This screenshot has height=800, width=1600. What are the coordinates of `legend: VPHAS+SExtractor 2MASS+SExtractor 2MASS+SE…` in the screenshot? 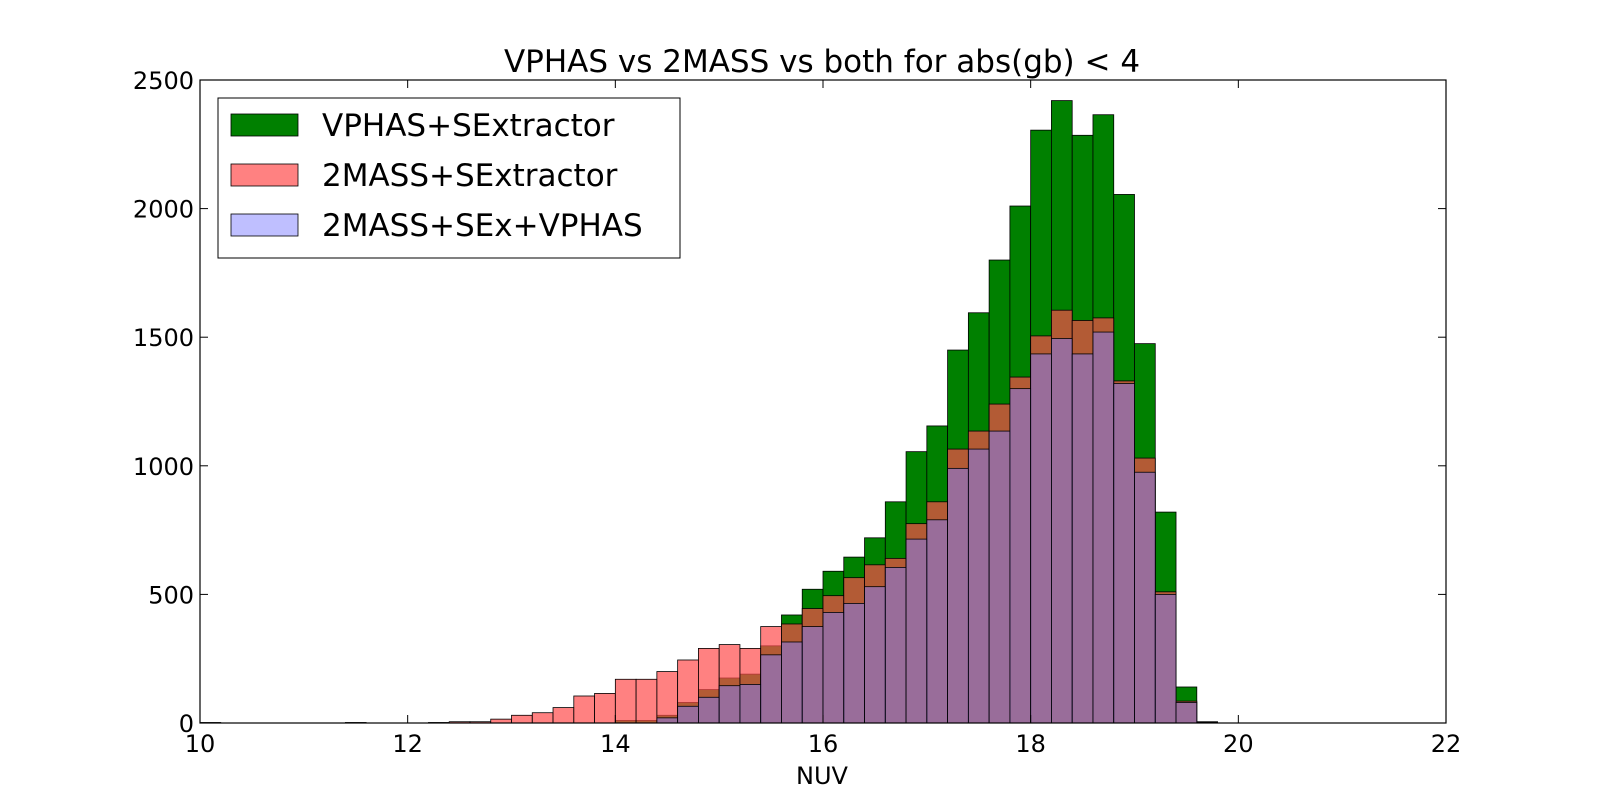 It's located at (449, 178).